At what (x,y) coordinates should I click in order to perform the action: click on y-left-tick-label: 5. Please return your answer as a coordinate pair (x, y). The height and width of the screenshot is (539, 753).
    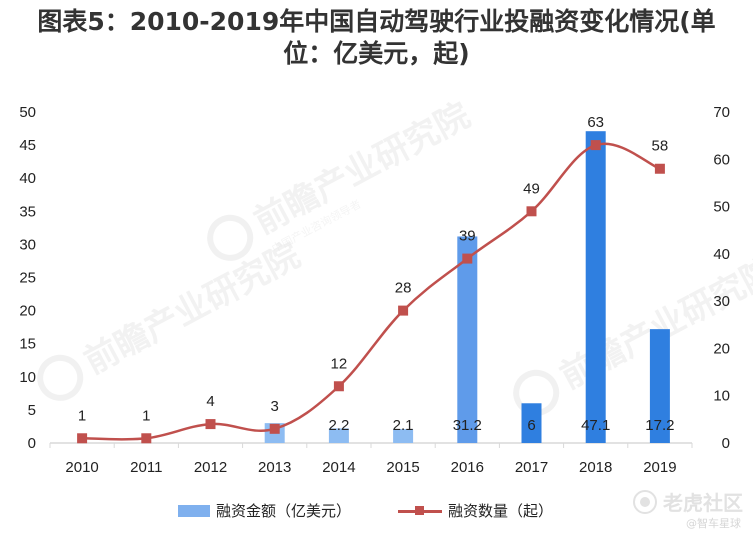
    Looking at the image, I should click on (32, 410).